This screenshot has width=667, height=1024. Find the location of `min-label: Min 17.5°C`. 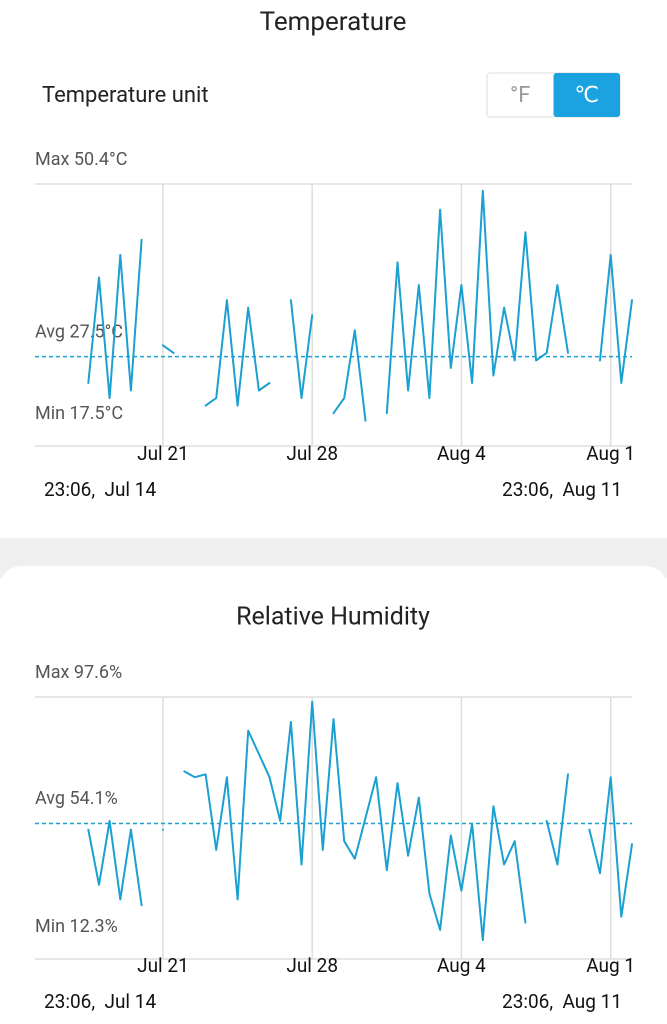

min-label: Min 17.5°C is located at coordinates (79, 413).